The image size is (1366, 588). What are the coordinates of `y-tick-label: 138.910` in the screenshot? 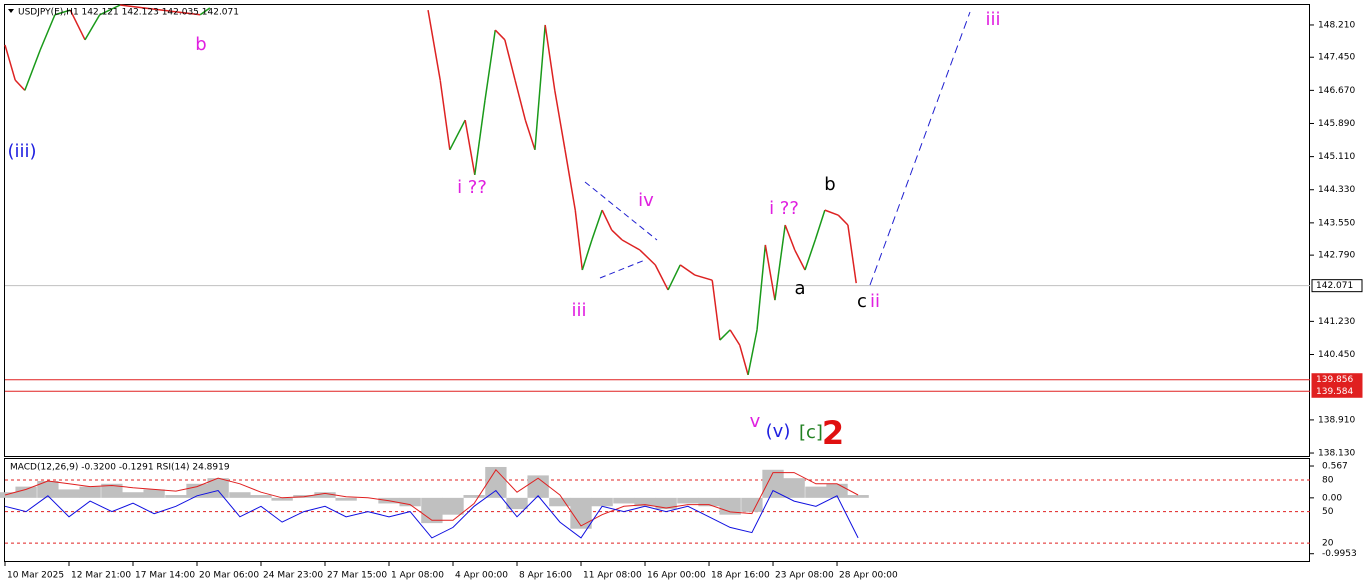 It's located at (1336, 420).